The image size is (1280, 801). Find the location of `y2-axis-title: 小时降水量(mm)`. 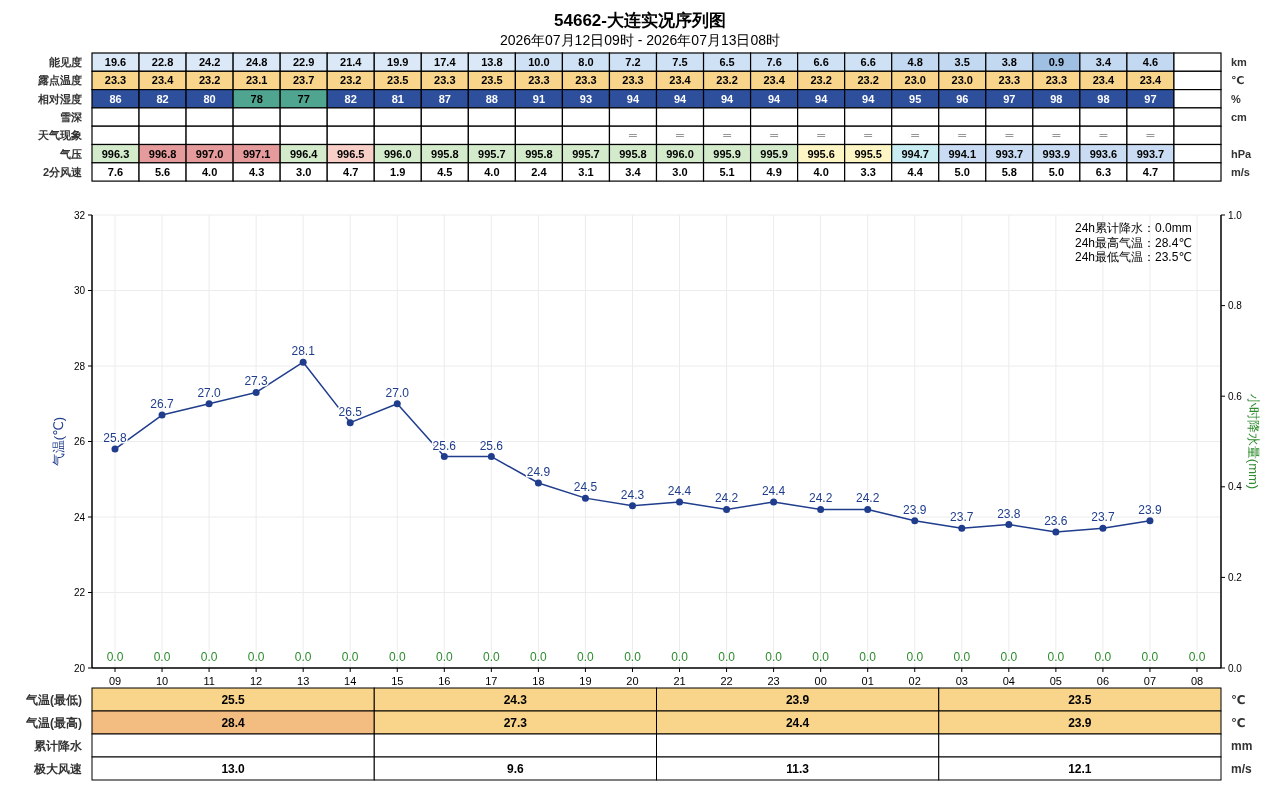

y2-axis-title: 小时降水量(mm) is located at coordinates (1253, 441).